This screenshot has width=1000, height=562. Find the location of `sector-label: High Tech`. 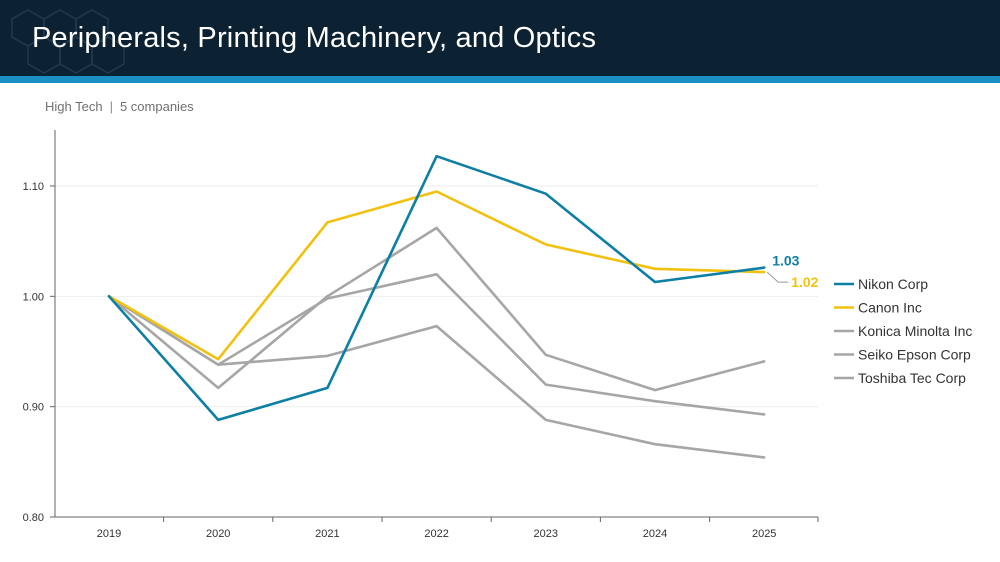

sector-label: High Tech is located at coordinates (74, 106).